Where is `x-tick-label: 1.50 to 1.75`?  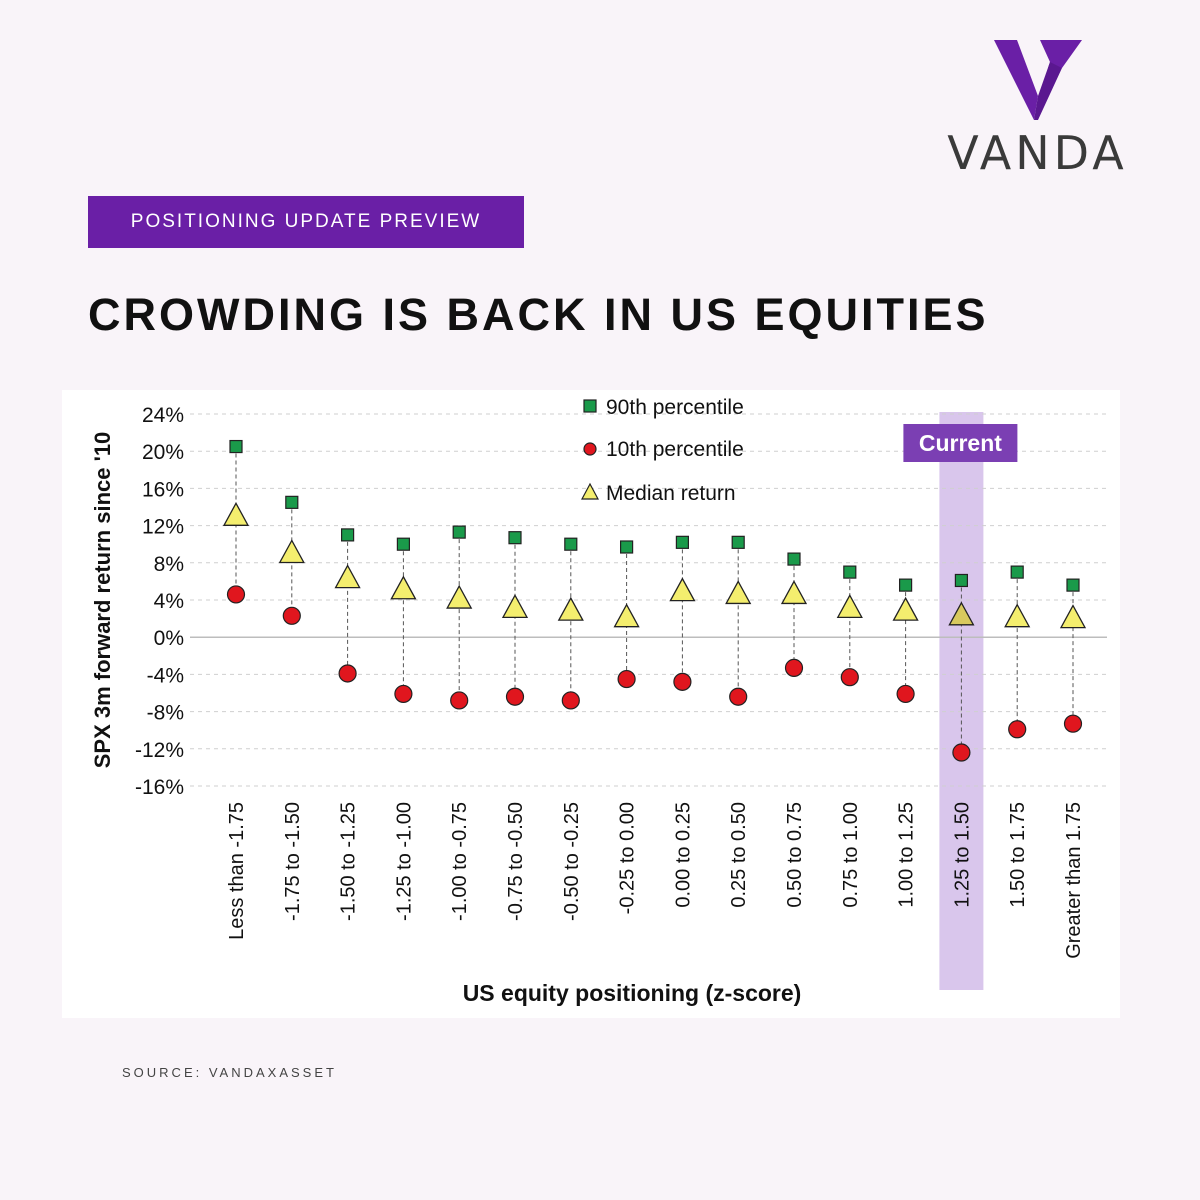 x-tick-label: 1.50 to 1.75 is located at coordinates (1018, 855).